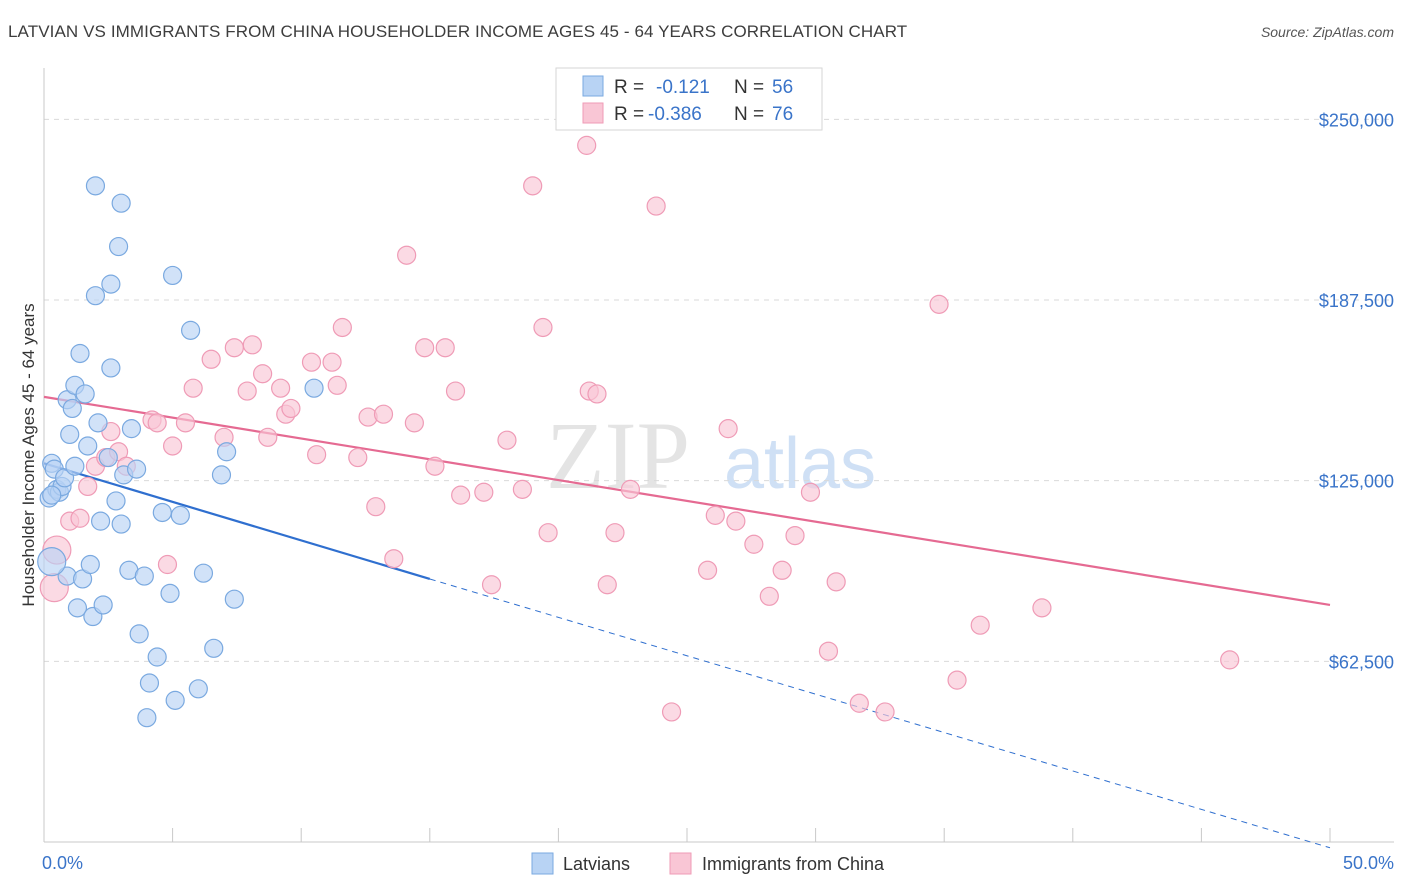 This screenshot has width=1406, height=892. Describe the element at coordinates (782, 87) in the screenshot. I see `legend-n-value-latvians: 56` at that location.